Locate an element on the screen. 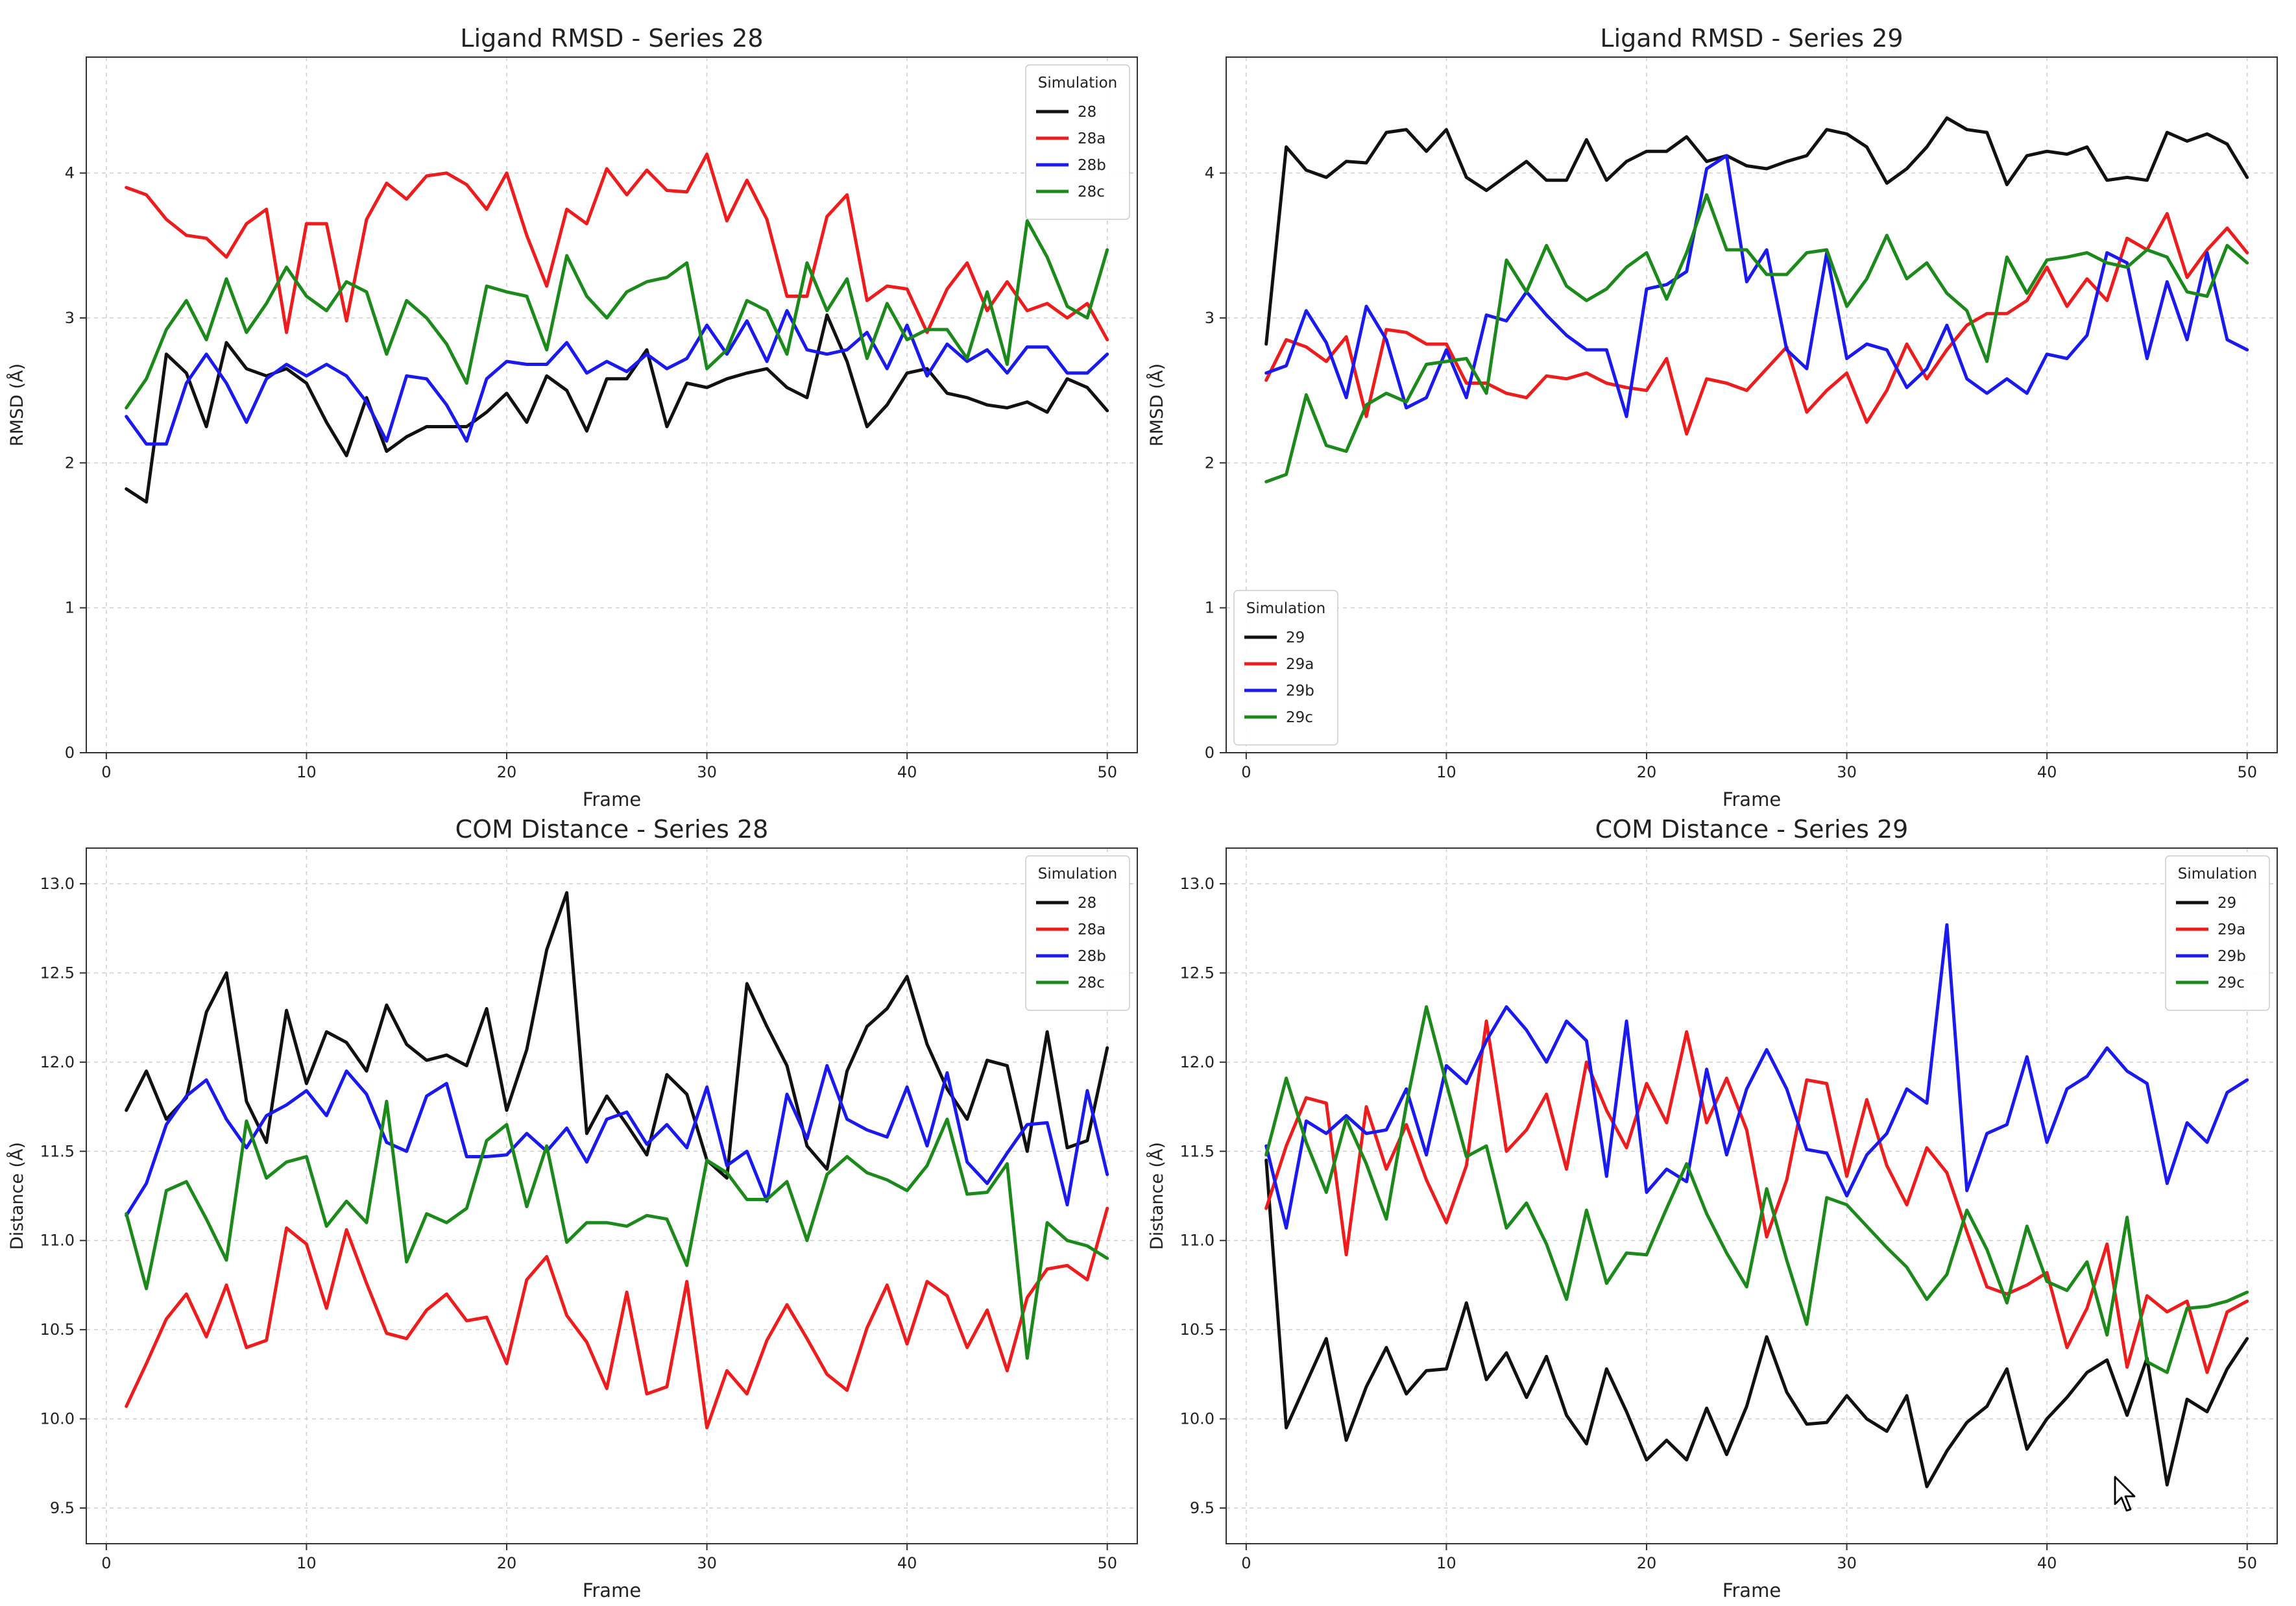  legend-label-28: 28 is located at coordinates (1087, 112).